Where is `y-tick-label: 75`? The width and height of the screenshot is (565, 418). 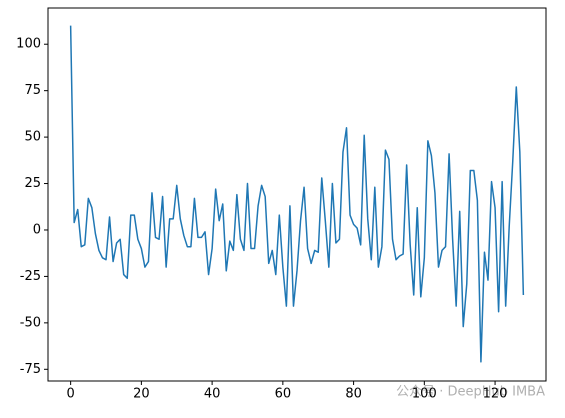
y-tick-label: 75 is located at coordinates (32, 90).